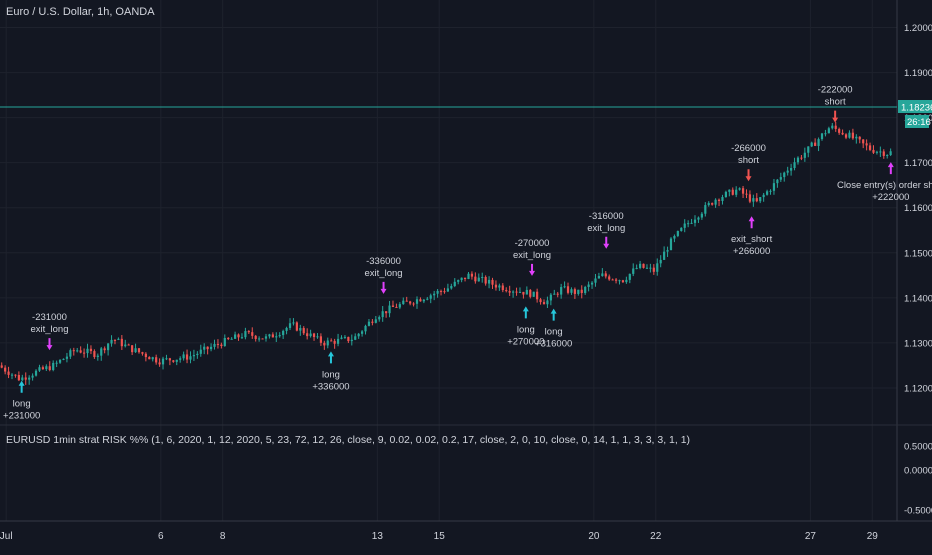 This screenshot has width=932, height=555. What do you see at coordinates (440, 536) in the screenshot?
I see `time-tick-label: 15` at bounding box center [440, 536].